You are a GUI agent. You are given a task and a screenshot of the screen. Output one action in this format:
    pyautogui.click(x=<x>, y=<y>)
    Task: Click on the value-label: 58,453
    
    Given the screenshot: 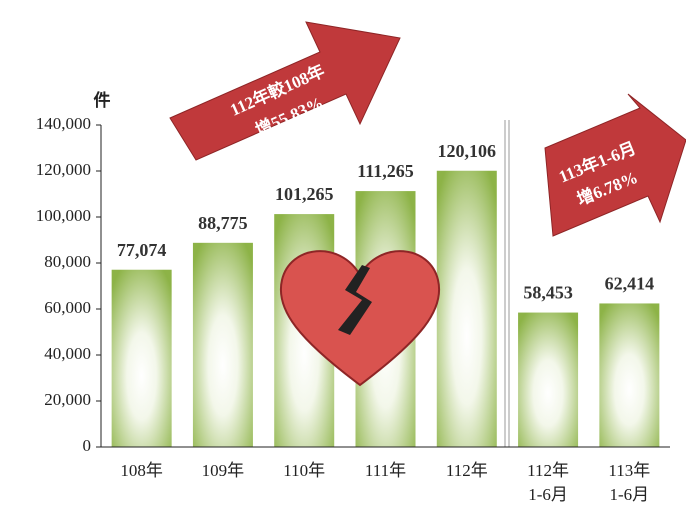 What is the action you would take?
    pyautogui.click(x=548, y=293)
    